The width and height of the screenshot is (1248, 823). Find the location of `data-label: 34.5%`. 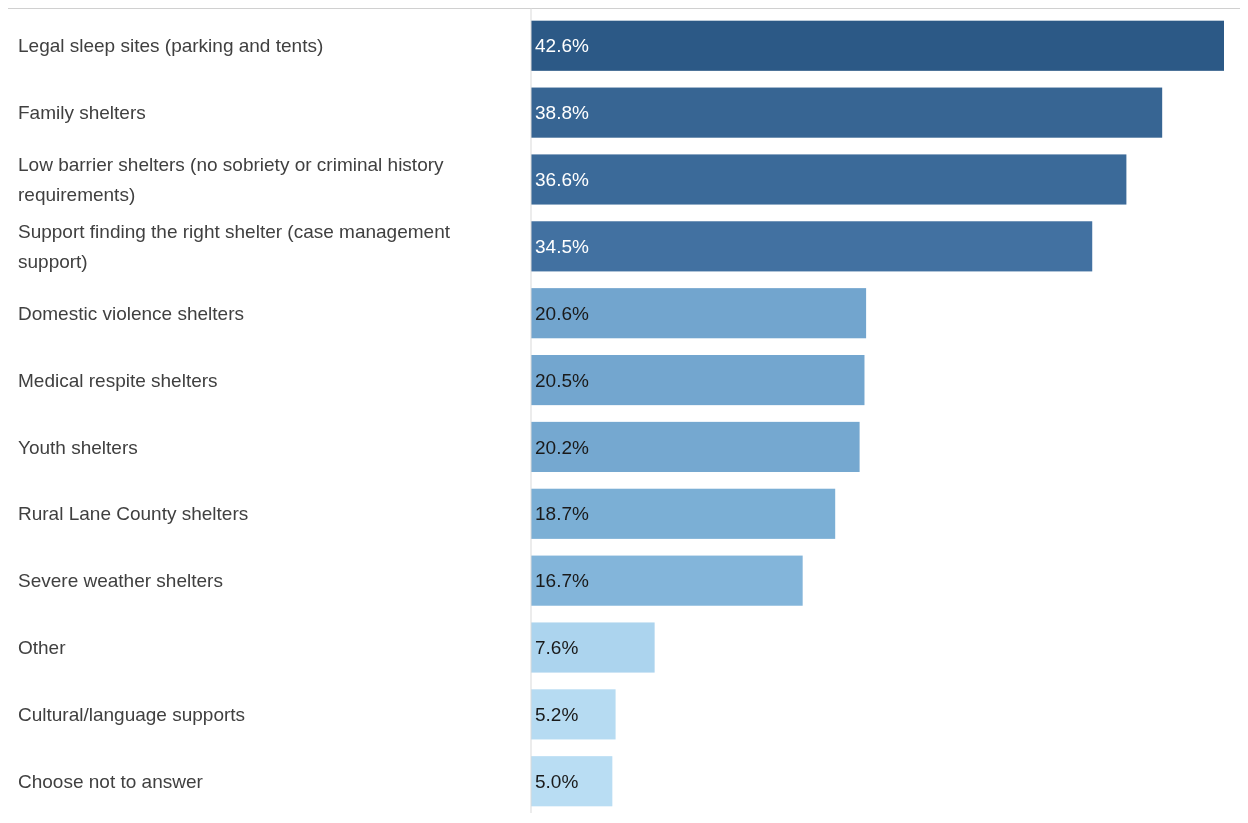

data-label: 34.5% is located at coordinates (562, 246).